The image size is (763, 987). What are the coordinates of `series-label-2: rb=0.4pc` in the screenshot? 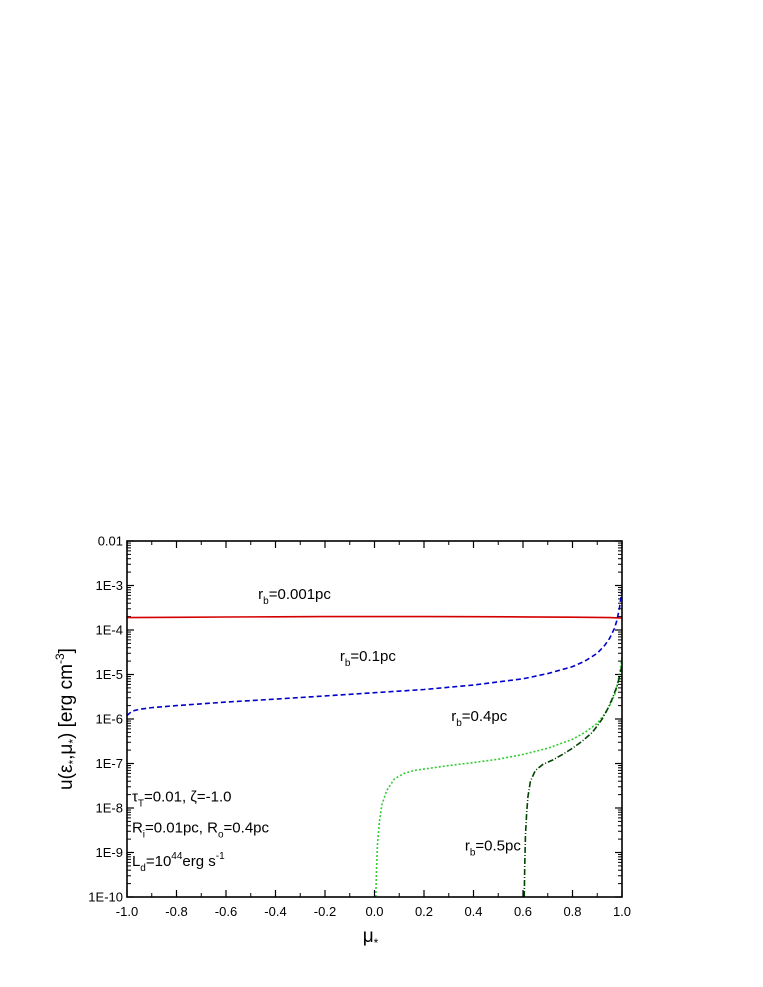 It's located at (479, 718).